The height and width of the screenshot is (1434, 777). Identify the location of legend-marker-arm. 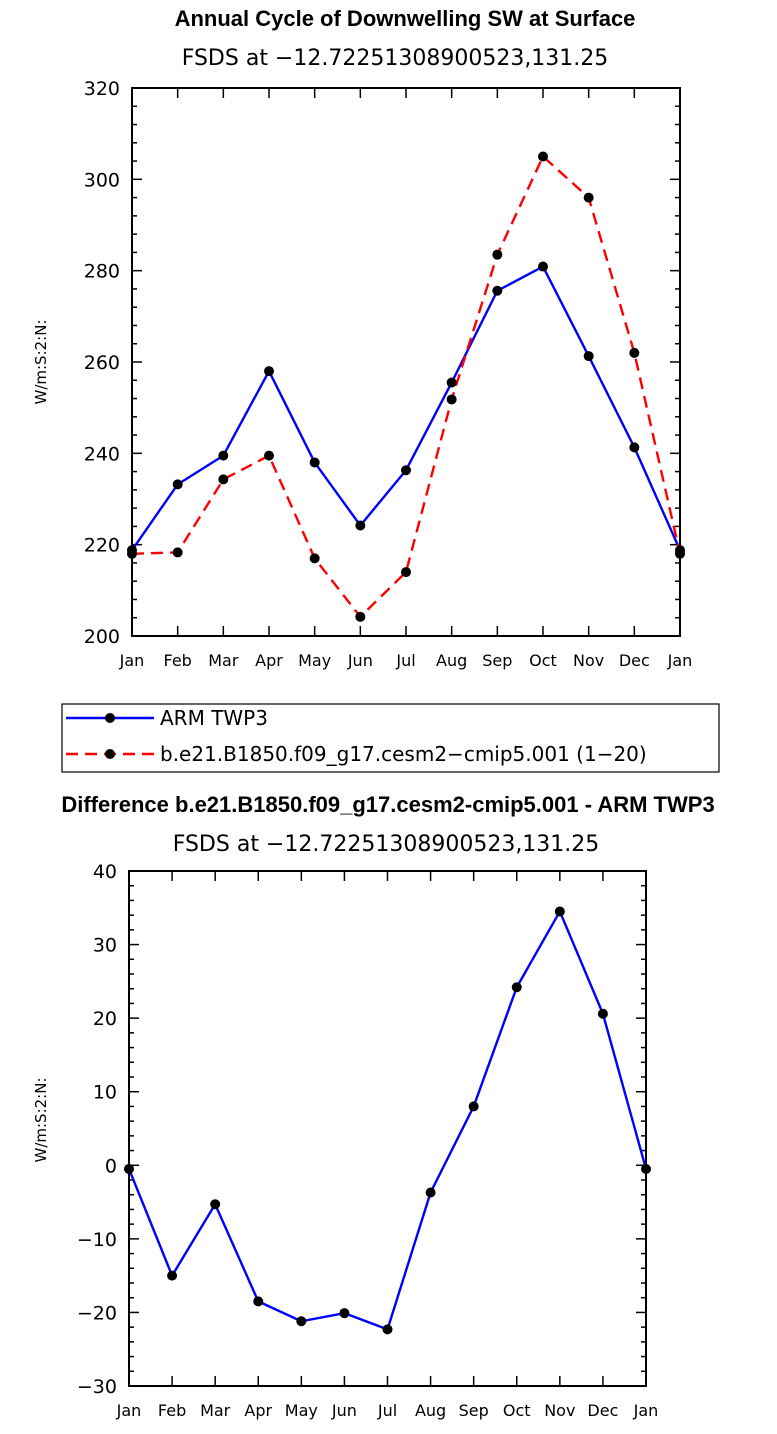
(110, 718).